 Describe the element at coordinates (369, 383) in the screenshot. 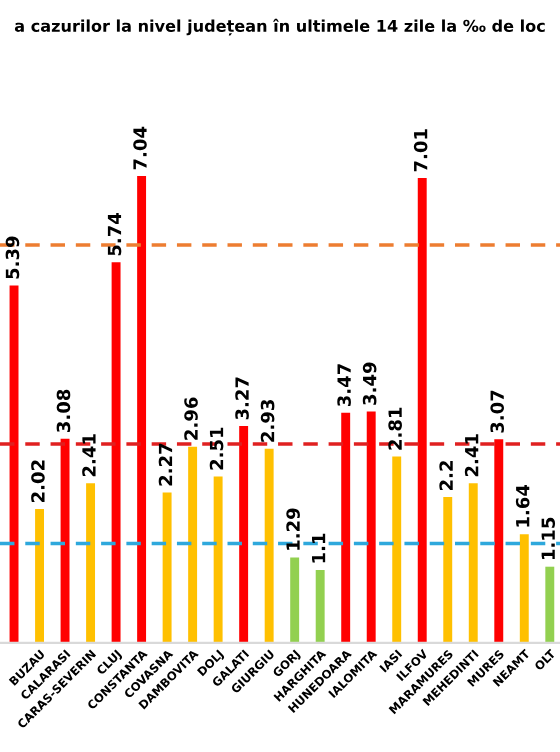

I see `data-label: 3.49` at that location.